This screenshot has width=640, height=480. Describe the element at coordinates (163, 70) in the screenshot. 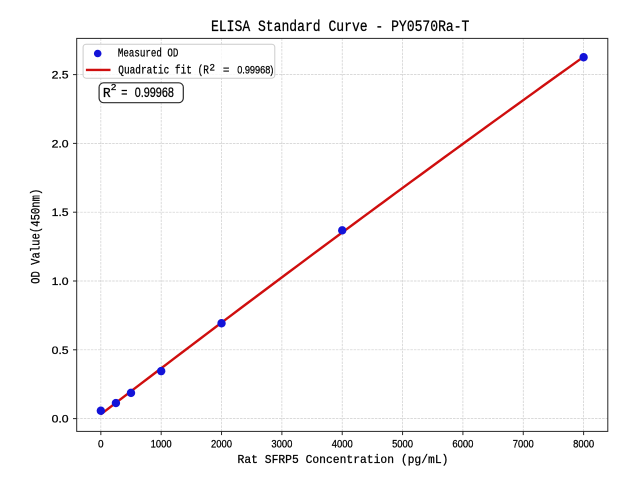

I see `svg-text: Quadratic fit (R` at that location.